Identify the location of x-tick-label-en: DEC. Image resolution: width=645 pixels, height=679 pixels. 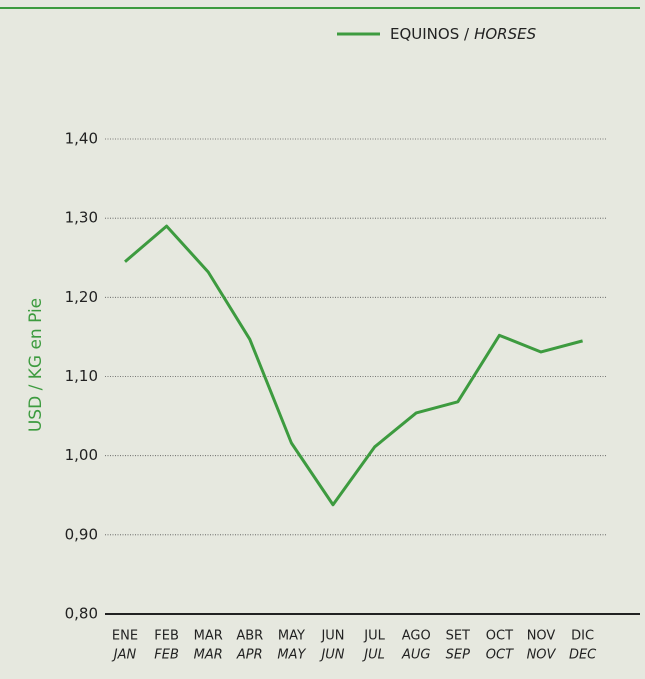
(583, 655).